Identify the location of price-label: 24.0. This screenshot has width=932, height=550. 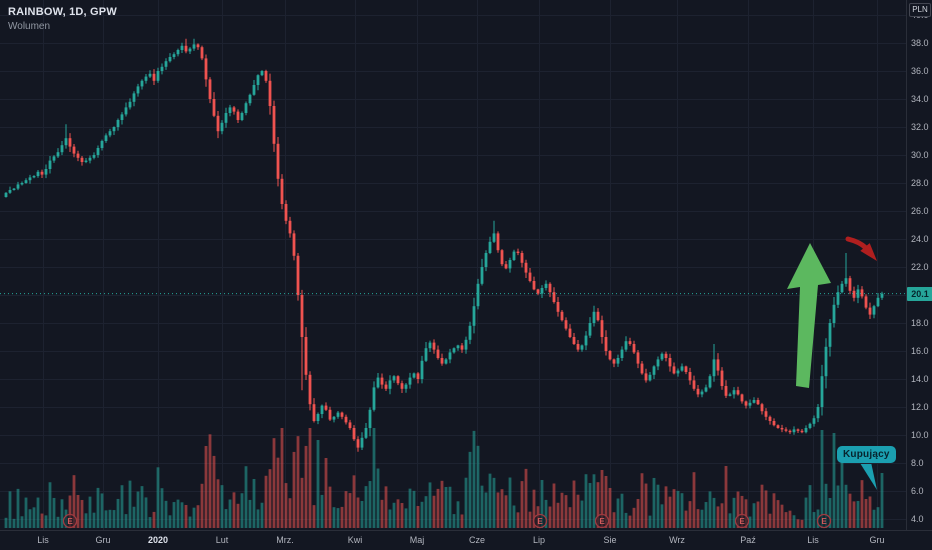
(920, 239).